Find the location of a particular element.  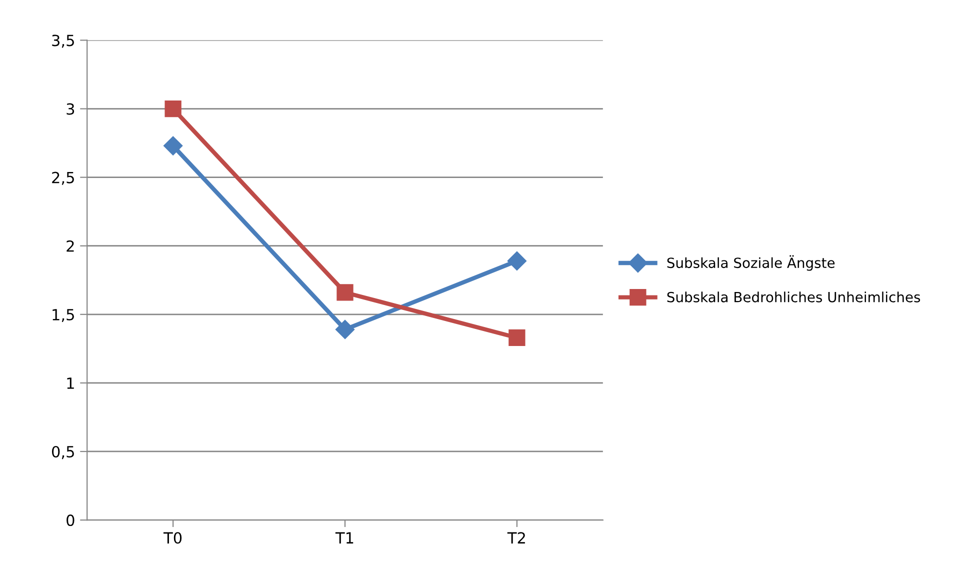

y-tick-label: 0 is located at coordinates (70, 520).